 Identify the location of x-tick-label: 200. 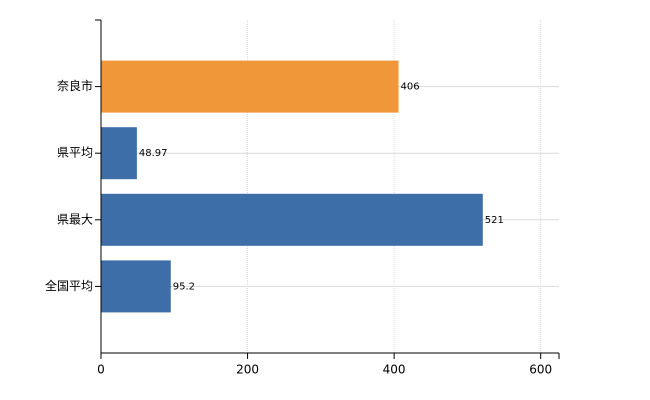
(247, 370).